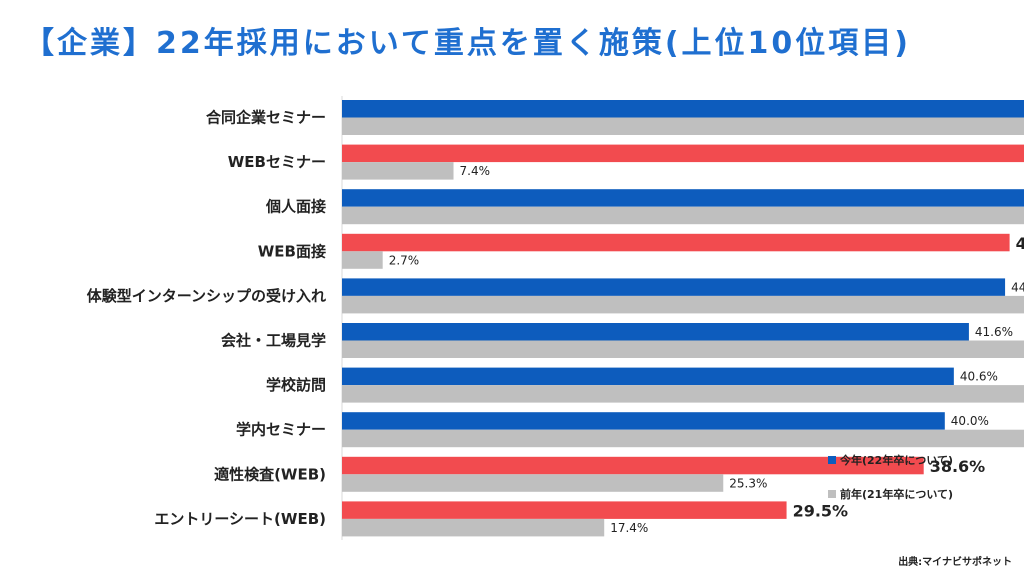 This screenshot has width=1024, height=576. I want to click on value-label-previous: 7.4%, so click(475, 171).